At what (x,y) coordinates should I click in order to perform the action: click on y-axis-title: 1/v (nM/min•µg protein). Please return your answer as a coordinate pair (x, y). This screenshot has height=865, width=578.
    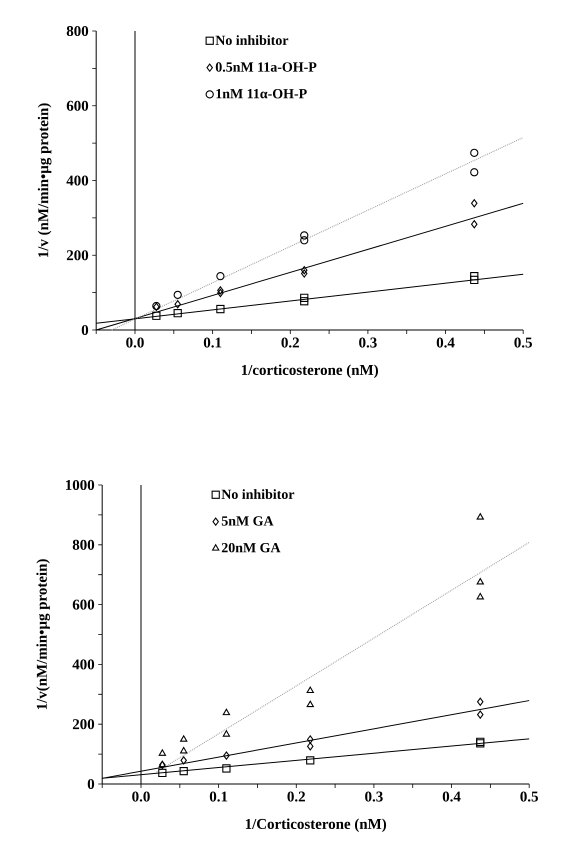
    Looking at the image, I should click on (45, 180).